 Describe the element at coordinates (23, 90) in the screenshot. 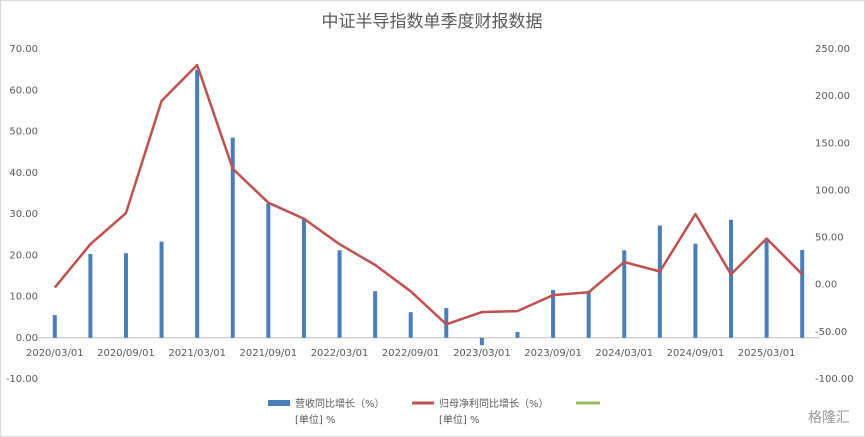

I see `y-tick-label: 60.00` at that location.